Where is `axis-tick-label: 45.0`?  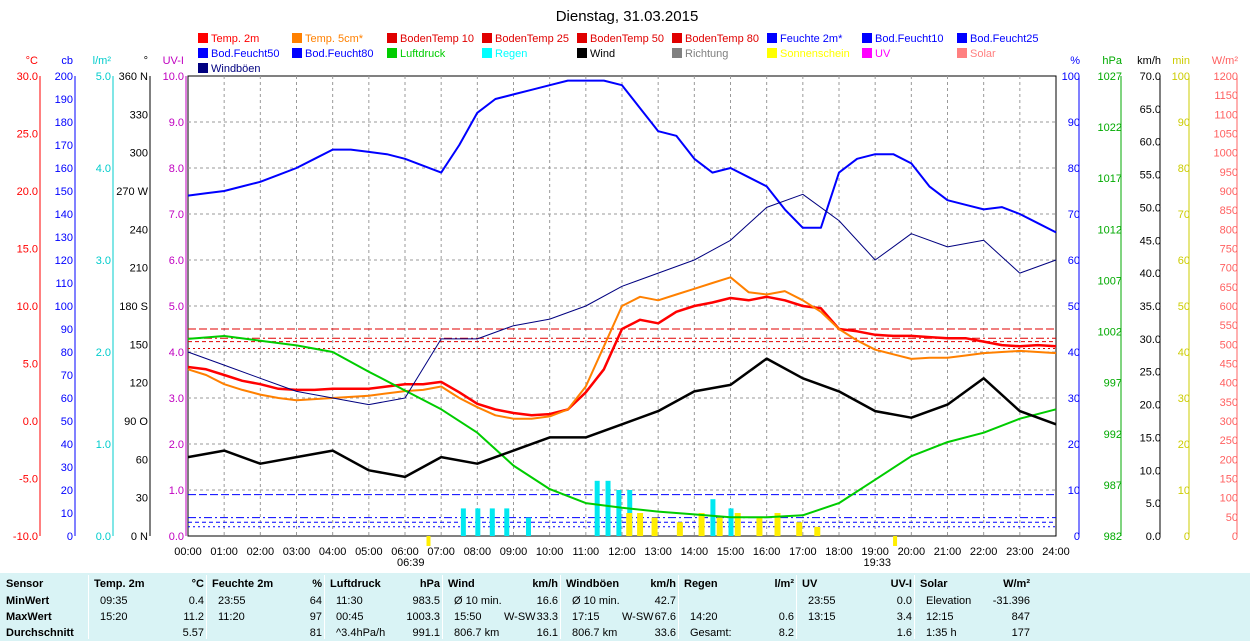
axis-tick-label: 45.0 is located at coordinates (1150, 241).